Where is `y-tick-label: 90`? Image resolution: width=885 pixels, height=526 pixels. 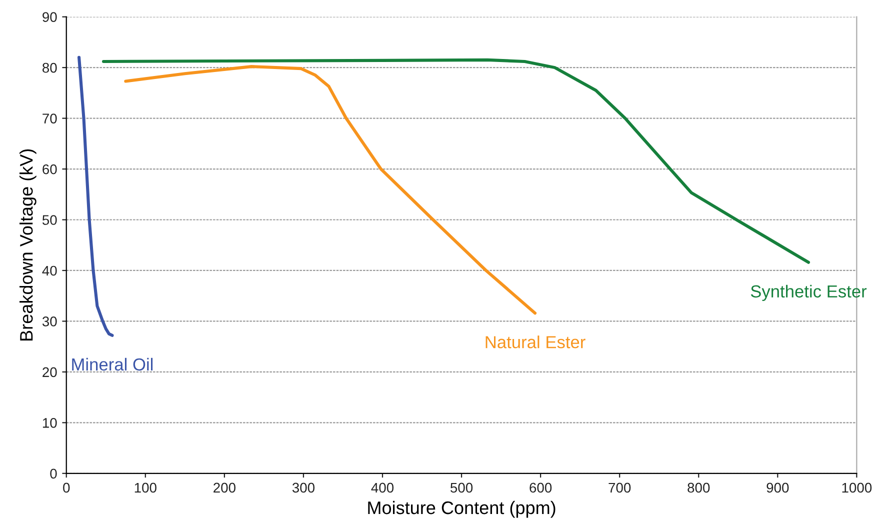
y-tick-label: 90 is located at coordinates (49, 17).